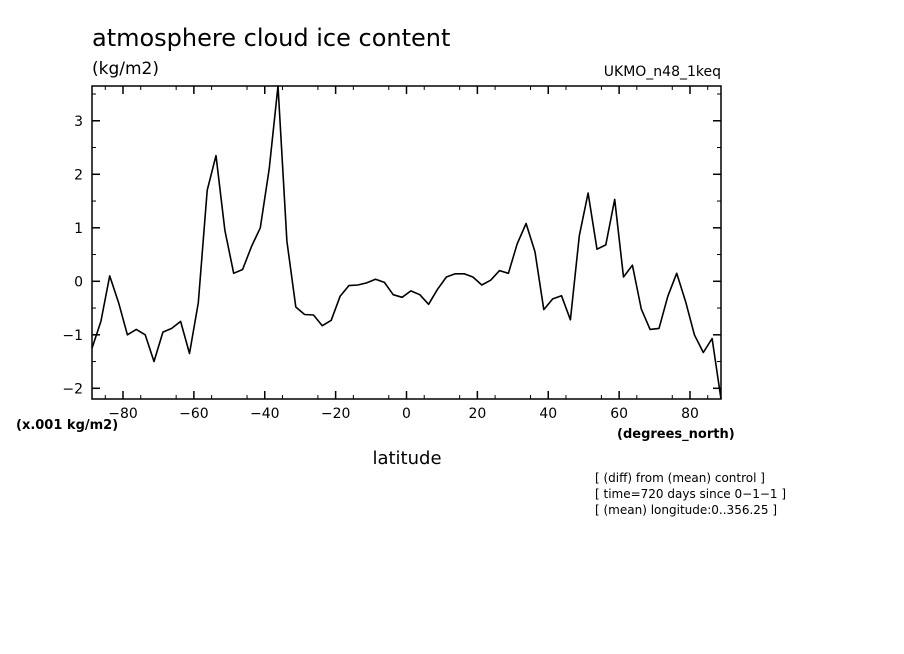 The image size is (904, 654). What do you see at coordinates (78, 282) in the screenshot?
I see `y-tick-label: 0` at bounding box center [78, 282].